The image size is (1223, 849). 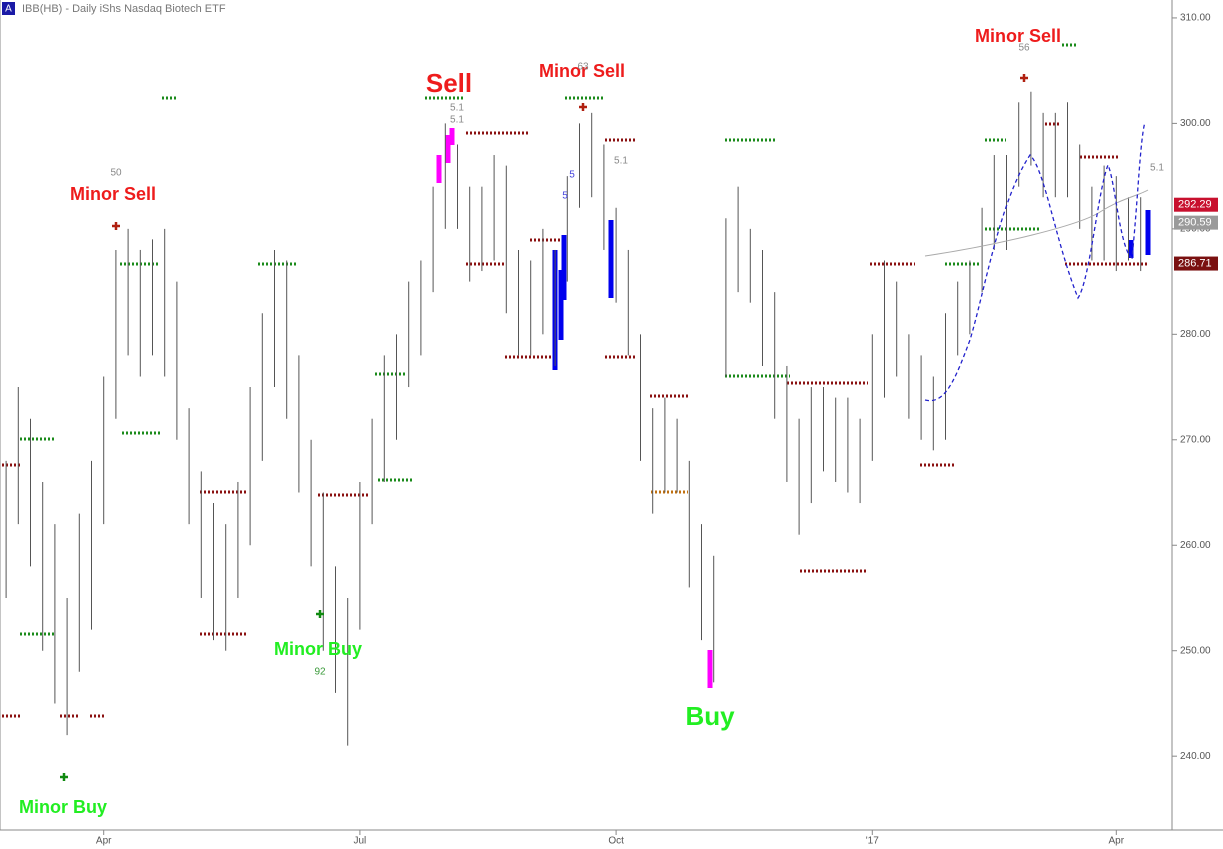 I want to click on x-tick-label: '17, so click(x=872, y=841).